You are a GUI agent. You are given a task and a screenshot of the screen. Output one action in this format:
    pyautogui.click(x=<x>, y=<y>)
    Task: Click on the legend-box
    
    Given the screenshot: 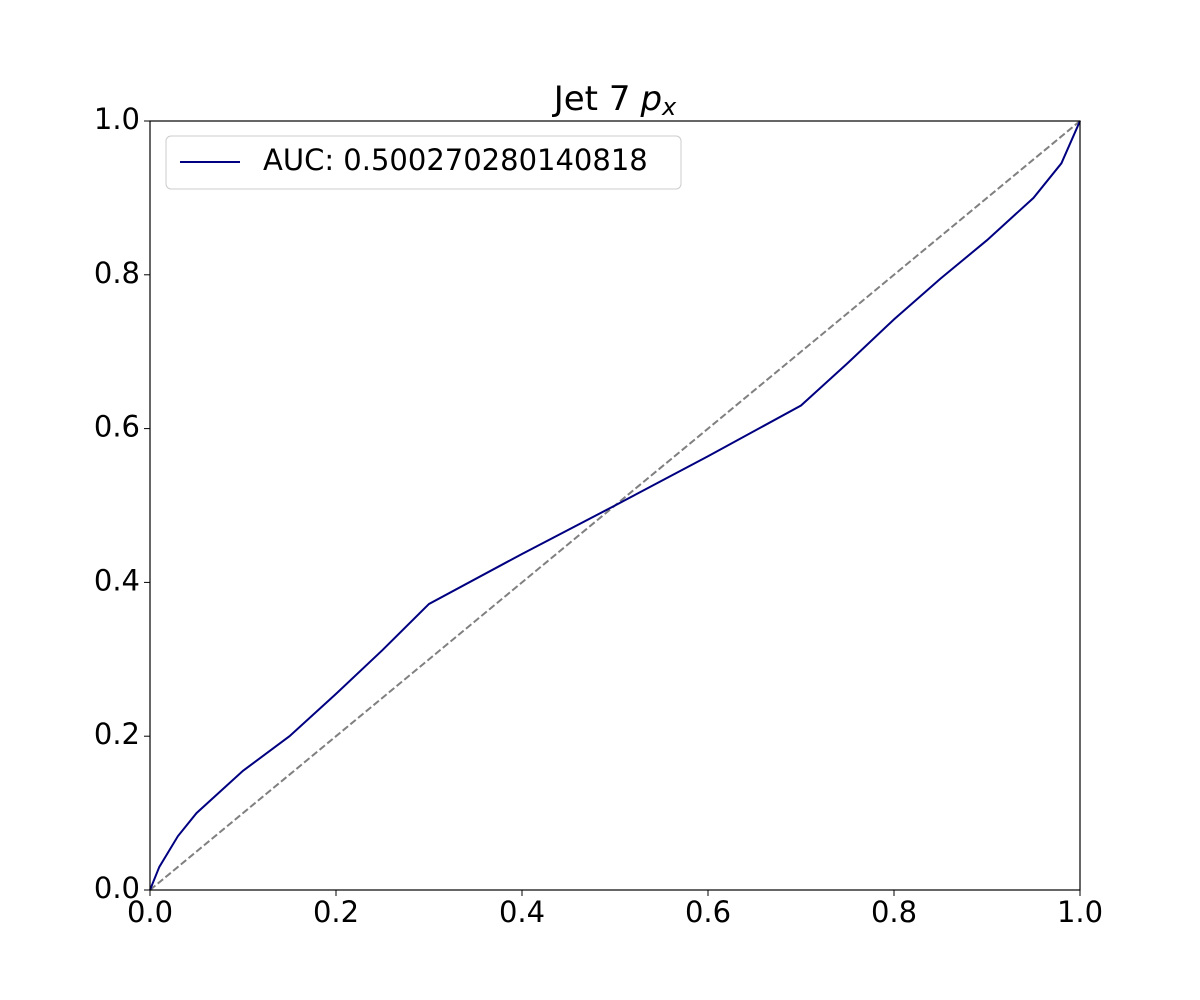 What is the action you would take?
    pyautogui.click(x=423, y=162)
    